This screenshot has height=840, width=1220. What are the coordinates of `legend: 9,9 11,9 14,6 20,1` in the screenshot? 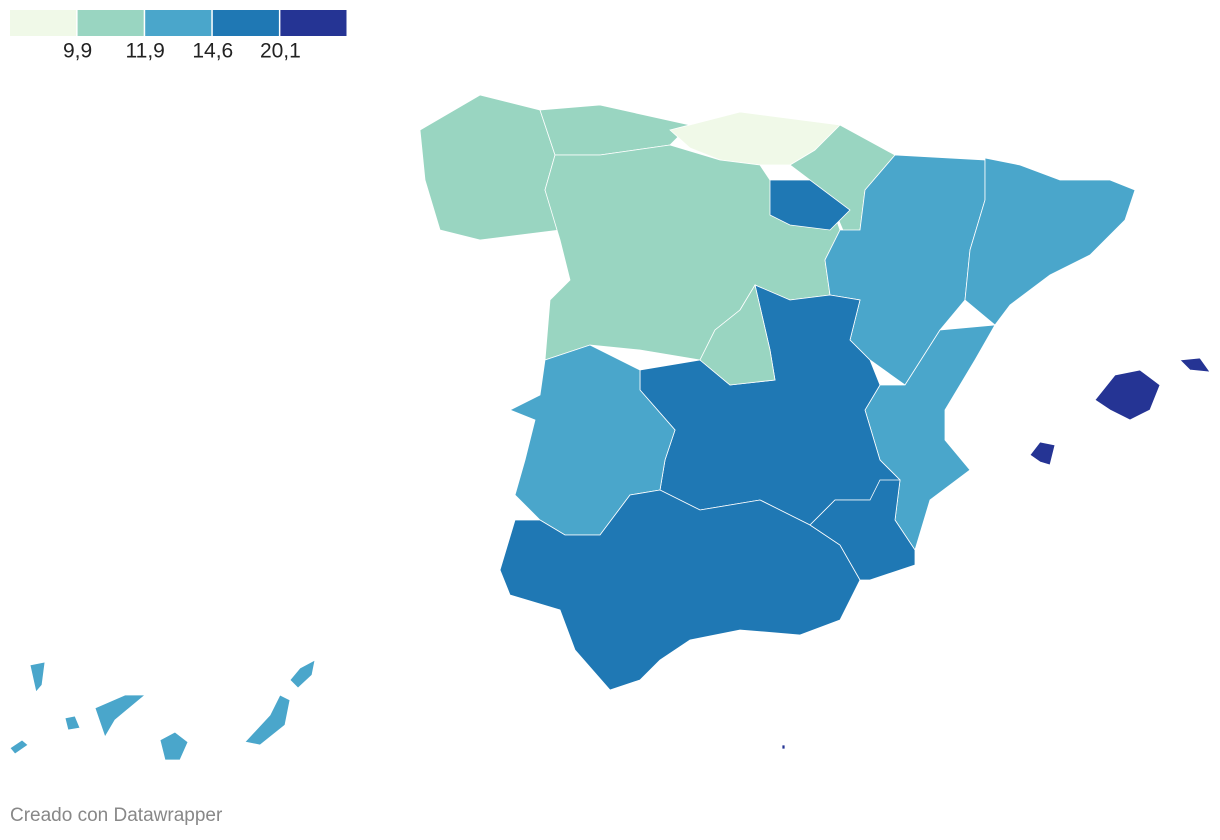 It's located at (178, 36).